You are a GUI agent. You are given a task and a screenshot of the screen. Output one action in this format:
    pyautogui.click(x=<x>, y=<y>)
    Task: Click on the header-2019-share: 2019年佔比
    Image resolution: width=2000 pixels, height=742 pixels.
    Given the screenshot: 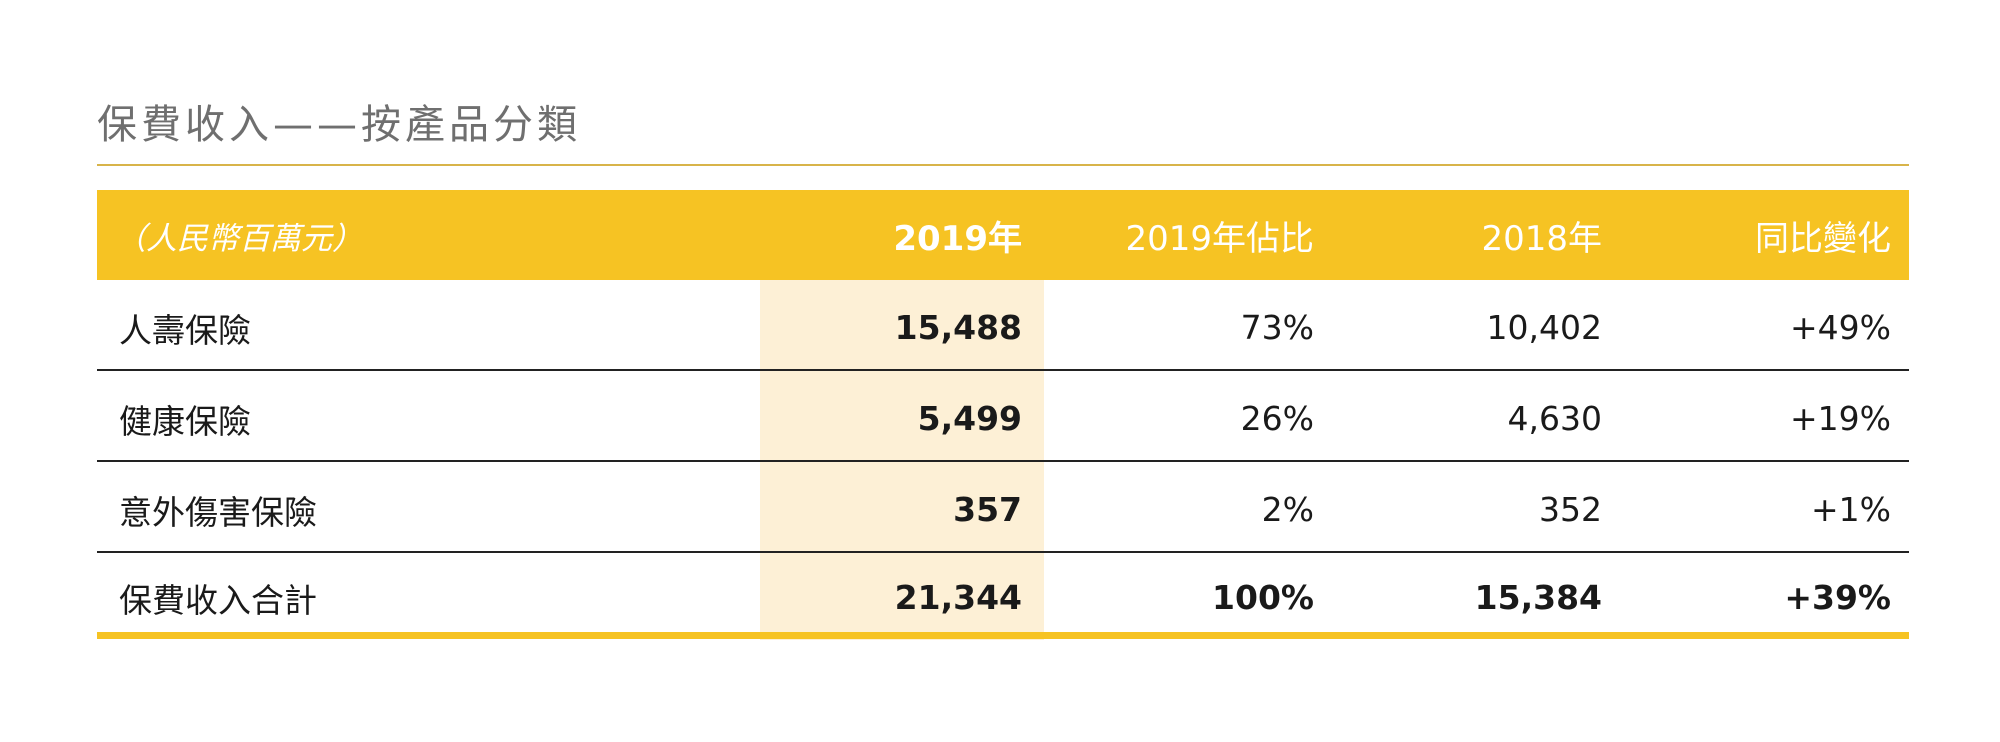 What is the action you would take?
    pyautogui.click(x=1219, y=238)
    